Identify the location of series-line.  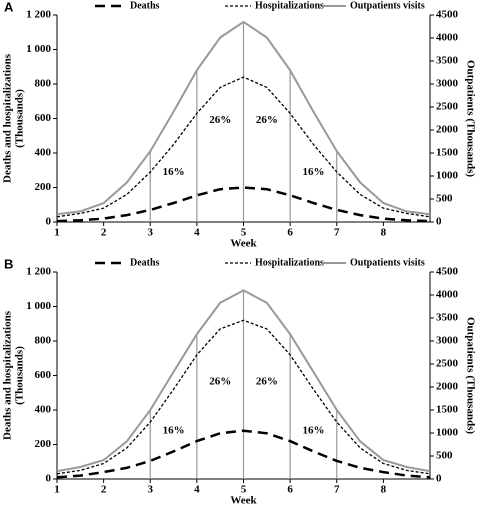
(243, 454).